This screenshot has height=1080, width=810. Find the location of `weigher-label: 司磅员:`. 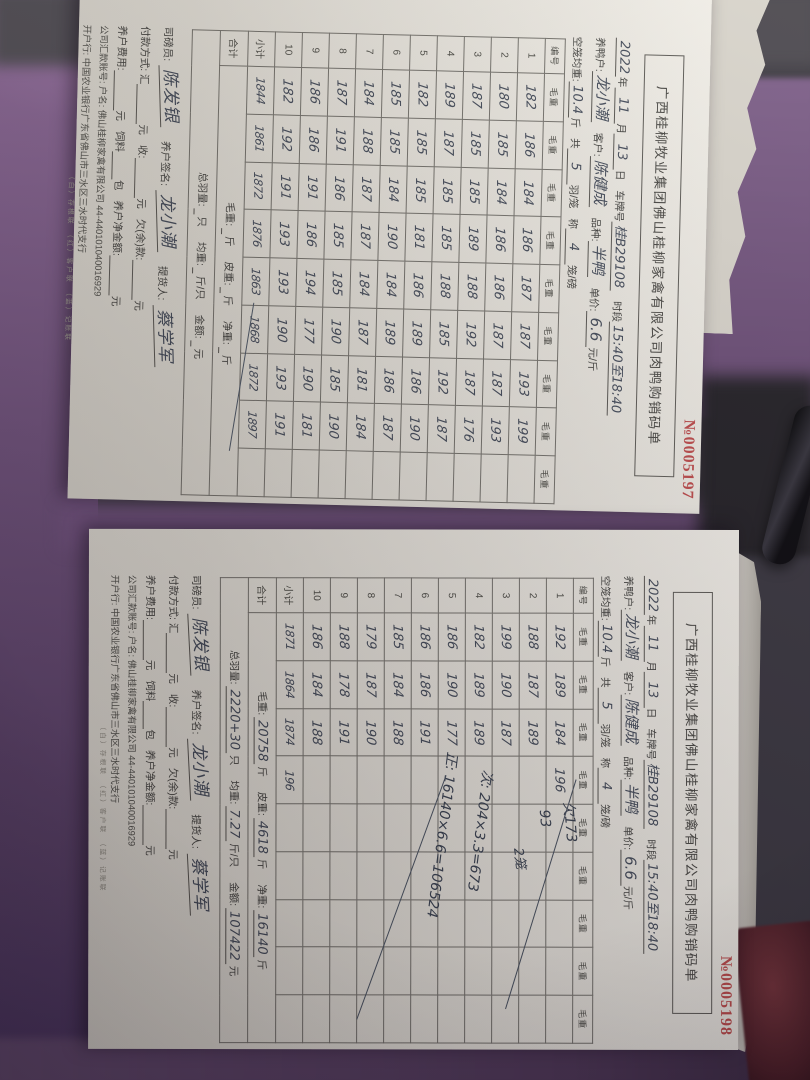

weigher-label: 司磅员: is located at coordinates (195, 592).